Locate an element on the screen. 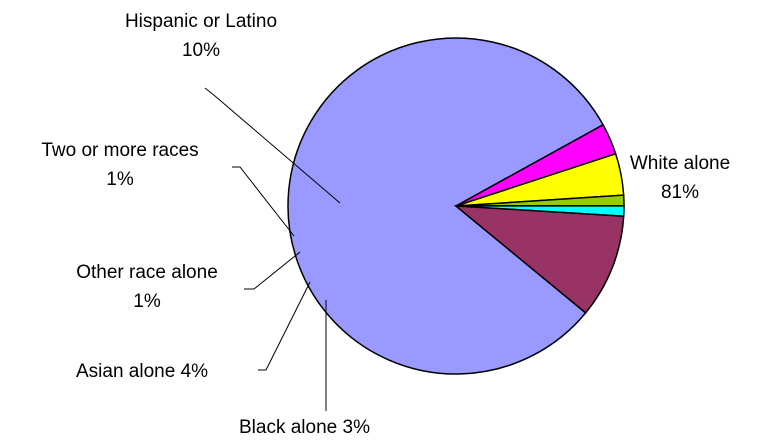 The image size is (775, 446). slice-label-black-alone: Black alone 3% is located at coordinates (304, 427).